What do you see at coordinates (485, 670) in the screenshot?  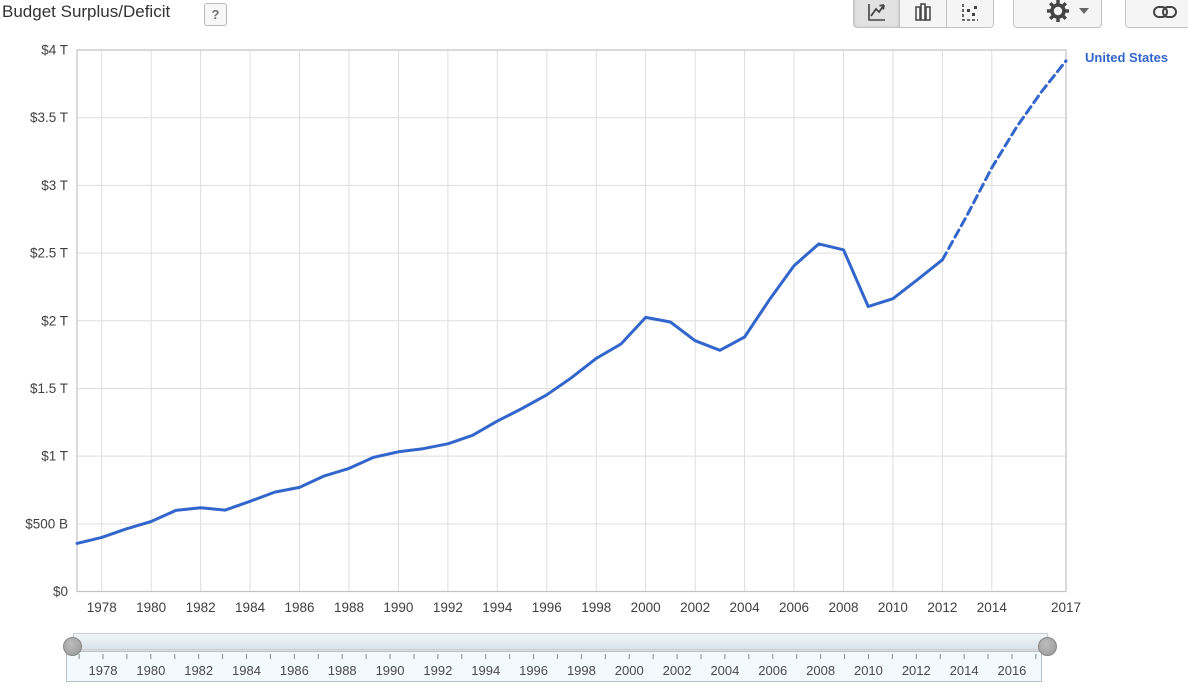 I see `slider-year-label: 1994` at bounding box center [485, 670].